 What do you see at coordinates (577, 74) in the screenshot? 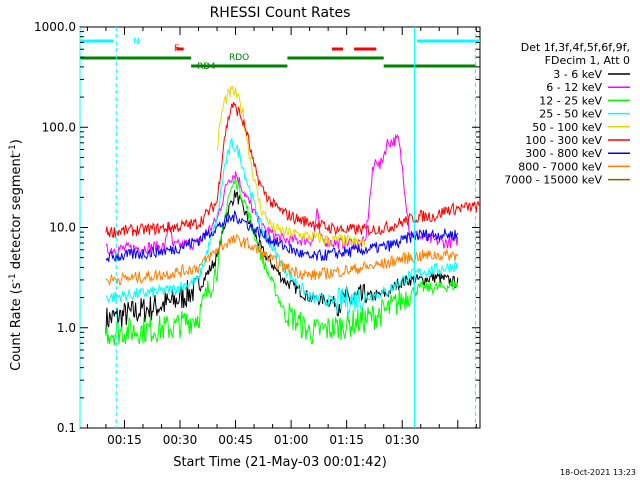
I see `legend-label: 3 - 6 keV` at bounding box center [577, 74].